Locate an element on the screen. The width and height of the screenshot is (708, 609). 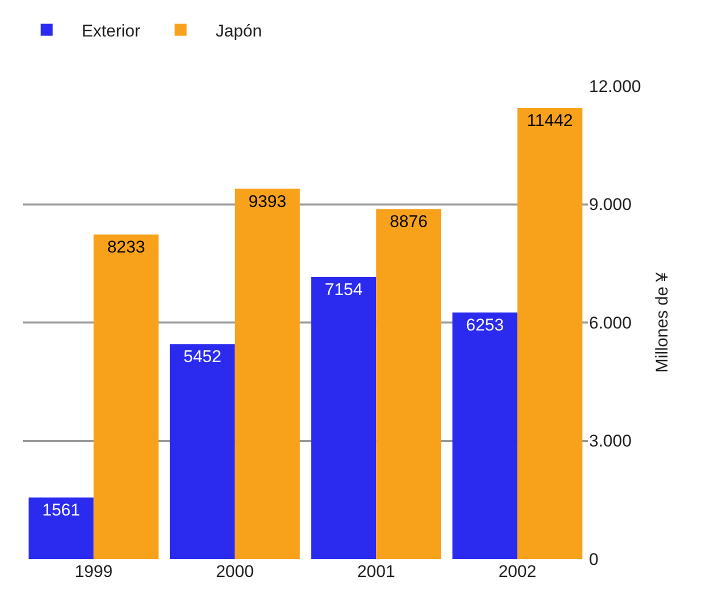
y-axis-title: Millones de ¥ is located at coordinates (662, 322).